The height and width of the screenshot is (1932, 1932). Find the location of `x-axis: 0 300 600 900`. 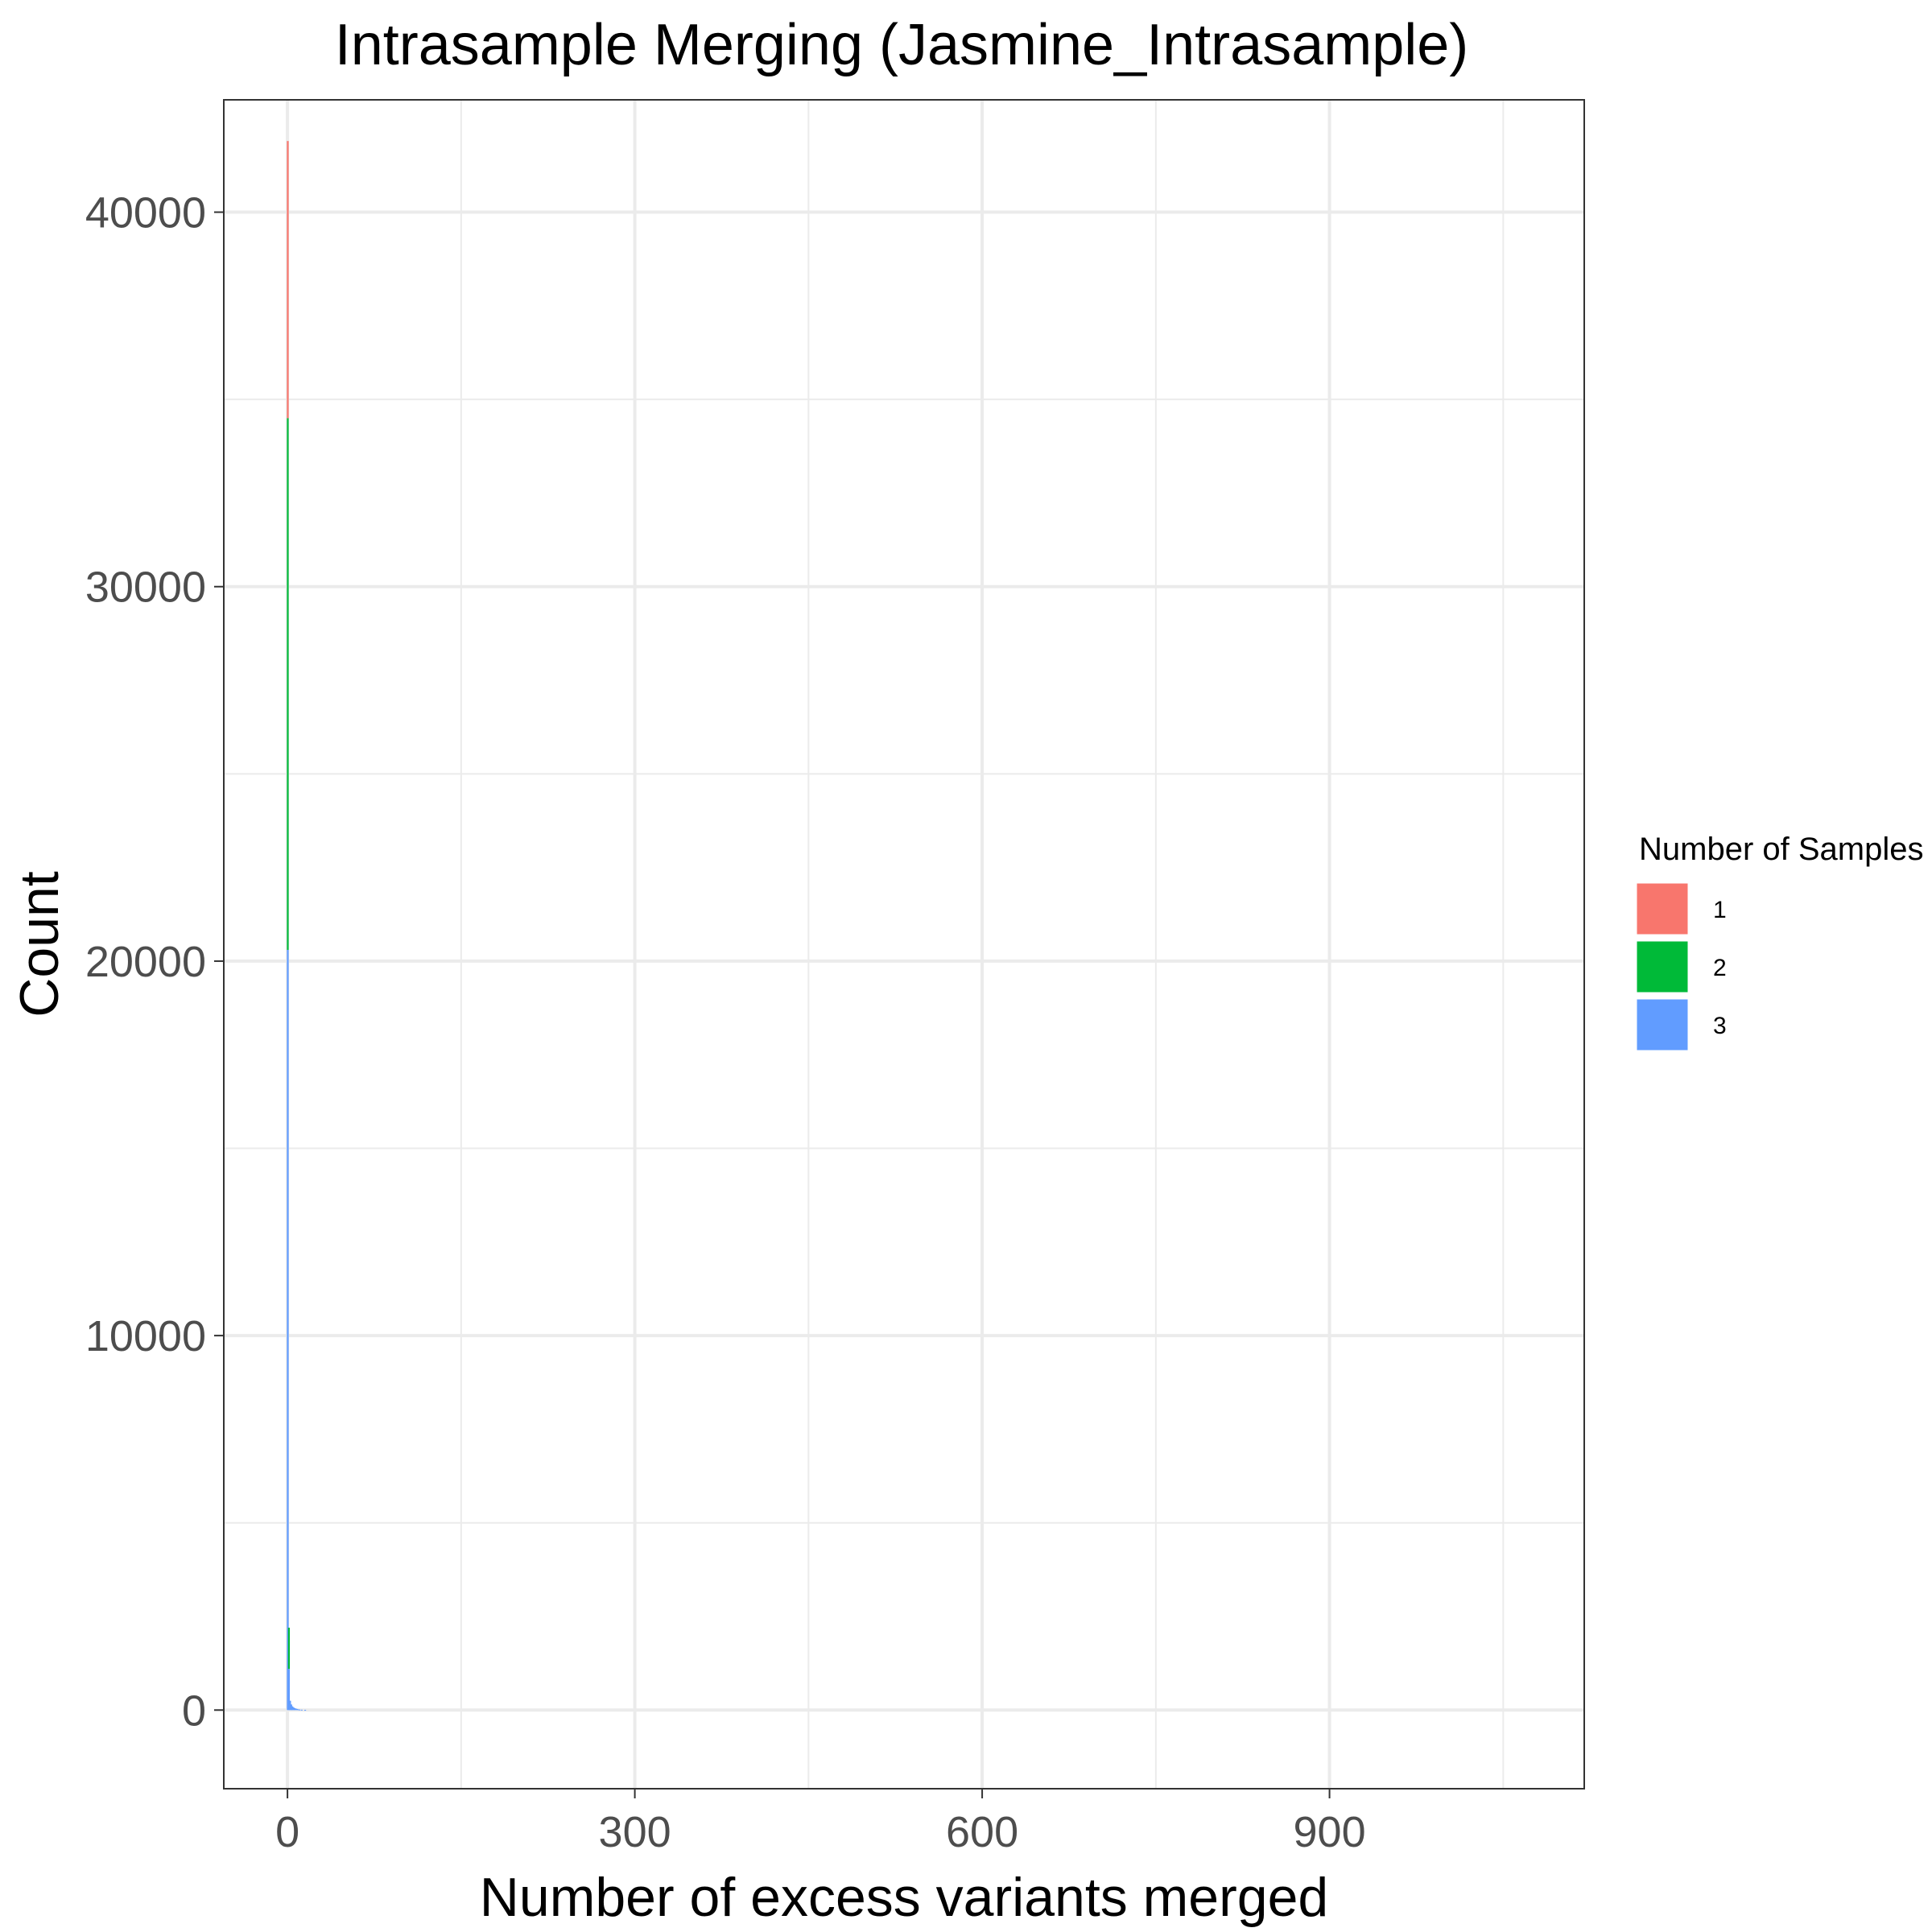

x-axis: 0 300 600 900 is located at coordinates (820, 1822).